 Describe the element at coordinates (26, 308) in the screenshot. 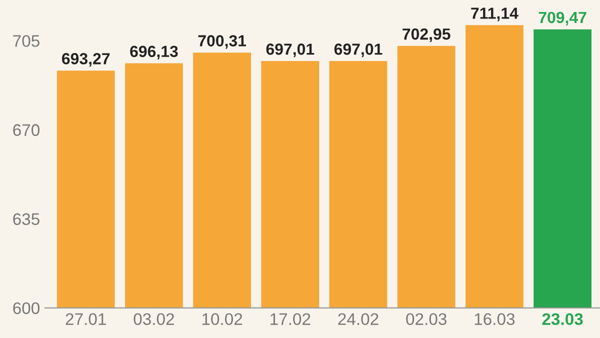

I see `y-tick-label: 600` at that location.